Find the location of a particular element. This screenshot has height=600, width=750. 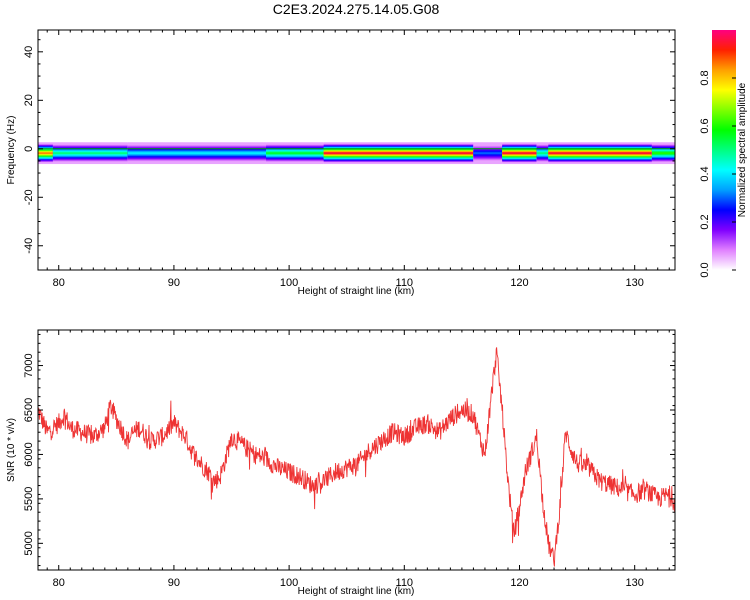

y-tick-label: -20 is located at coordinates (29, 197).